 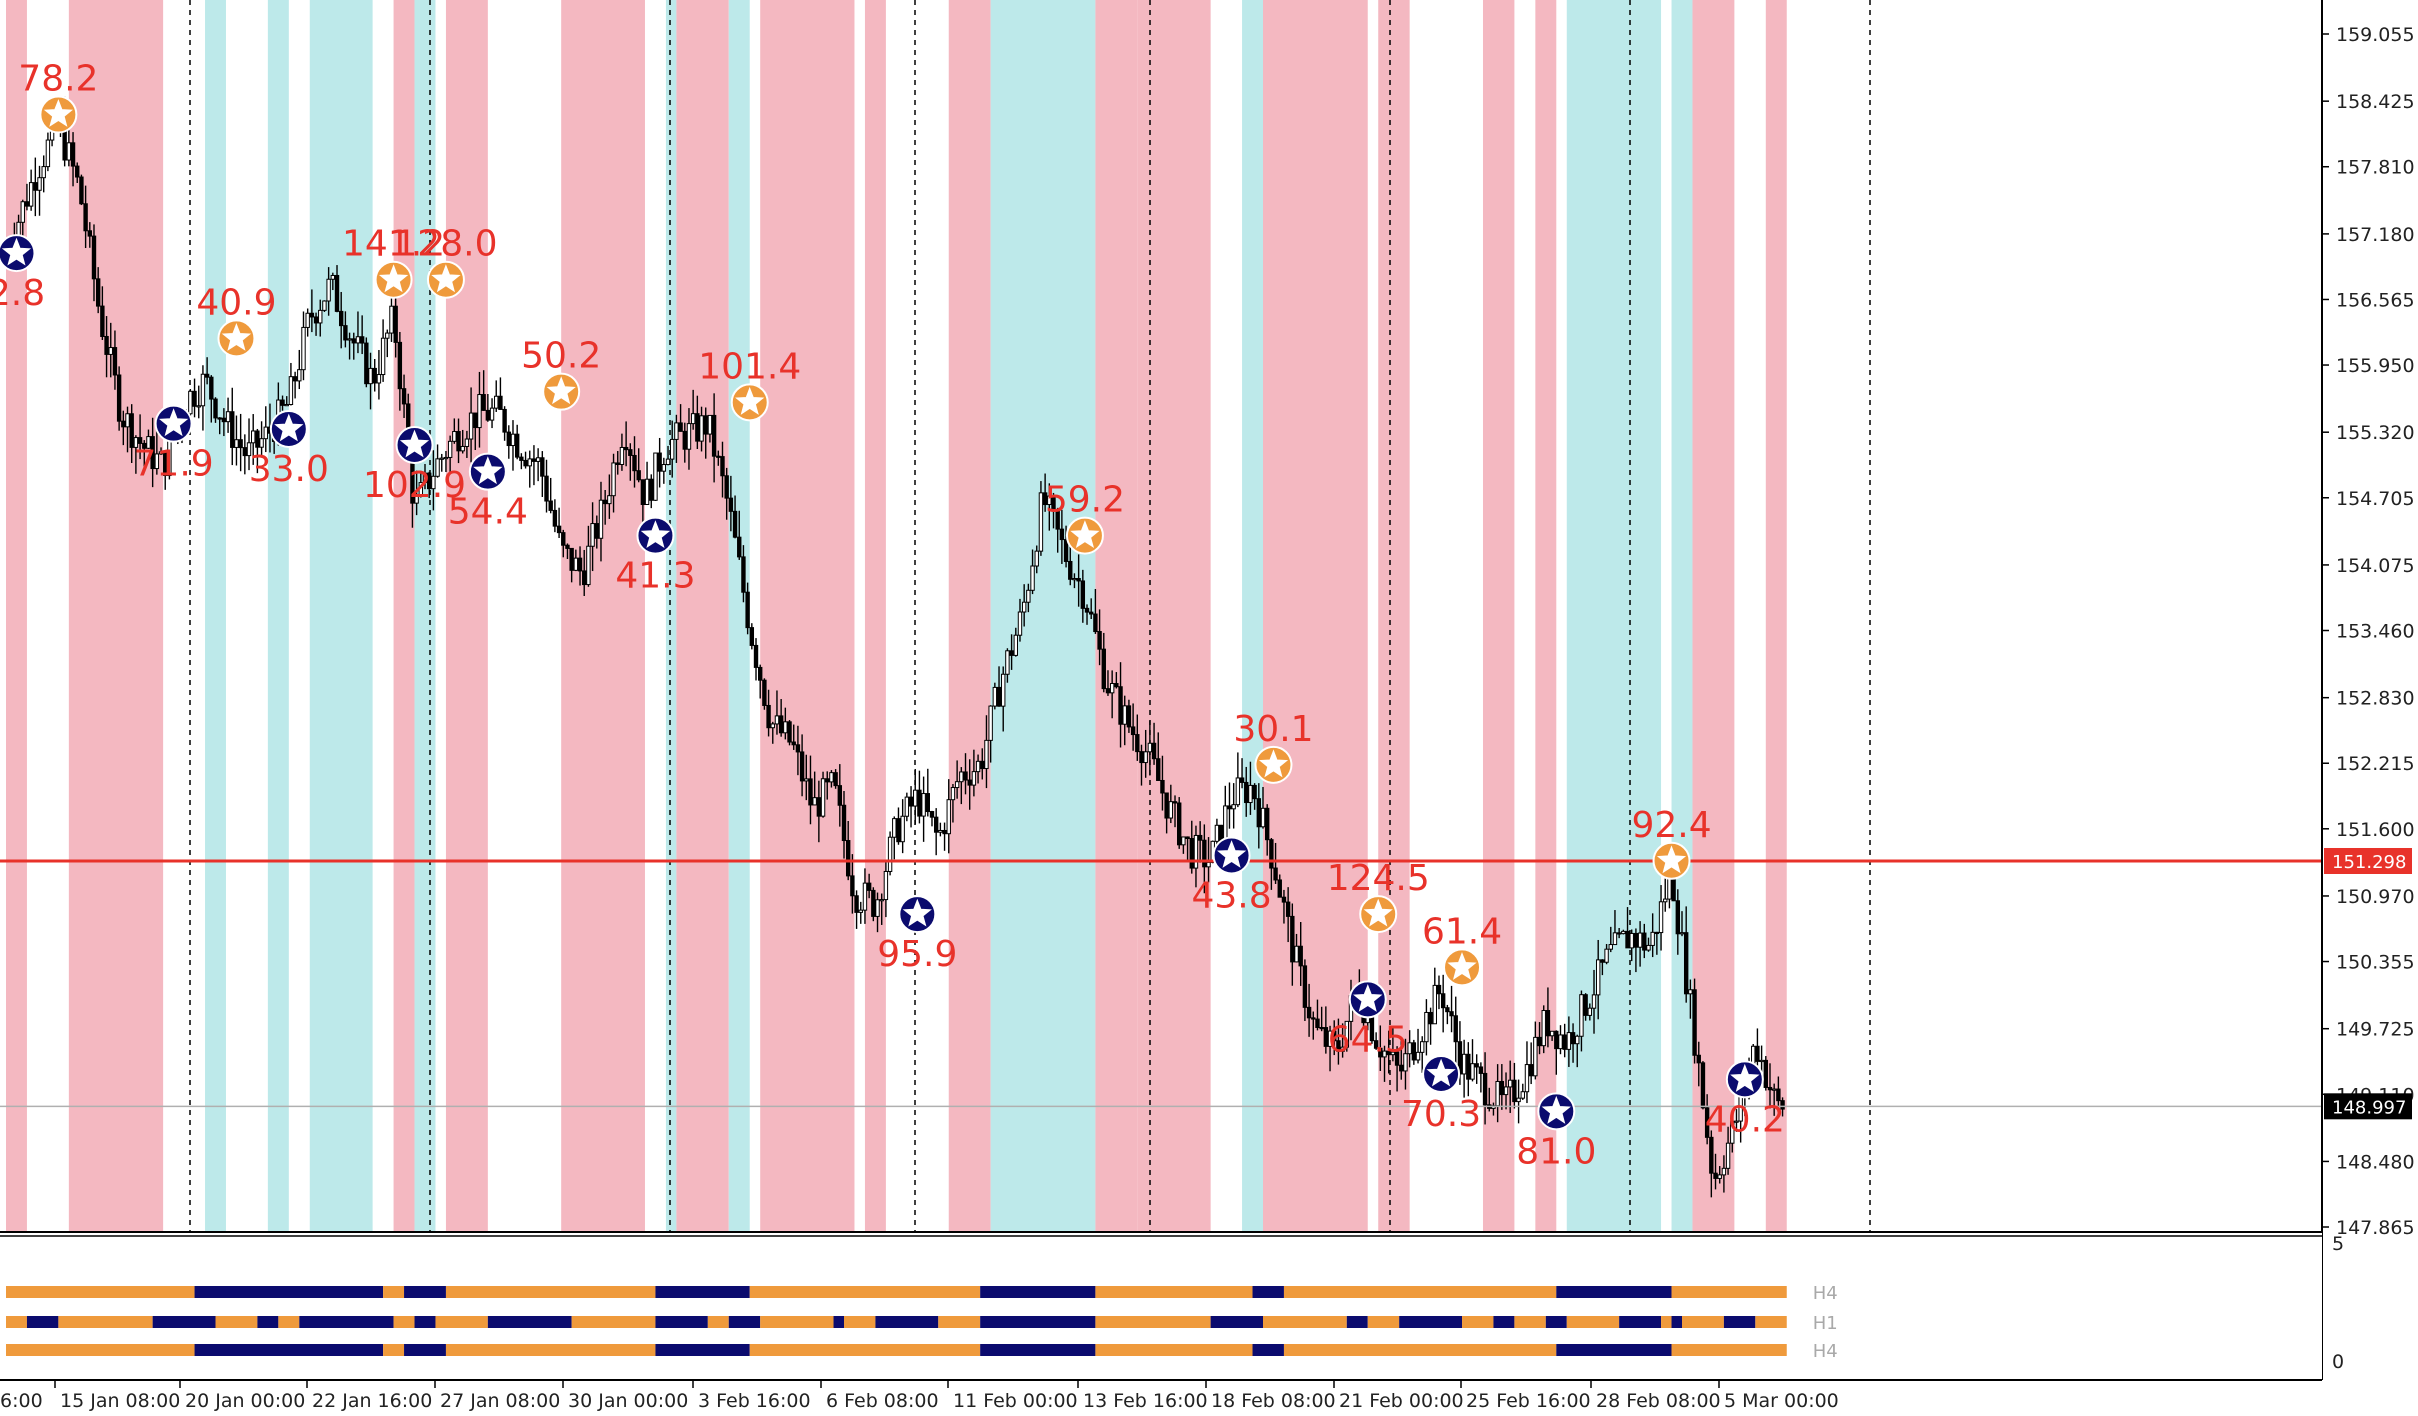 I want to click on price-tick-label: 150.970, so click(x=2375, y=897).